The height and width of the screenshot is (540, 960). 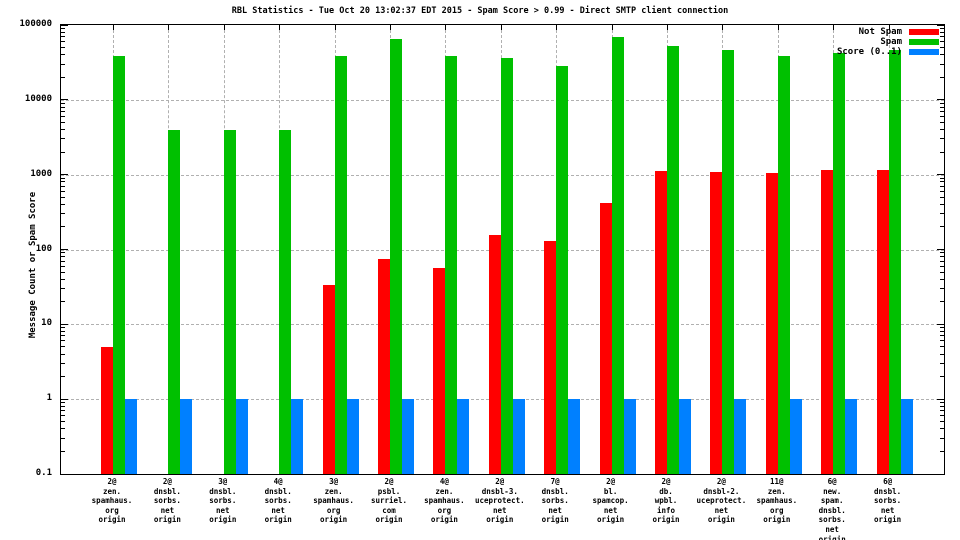 I want to click on x-category-label: 4@ dnsbl. sorbs. net origin, so click(x=278, y=501).